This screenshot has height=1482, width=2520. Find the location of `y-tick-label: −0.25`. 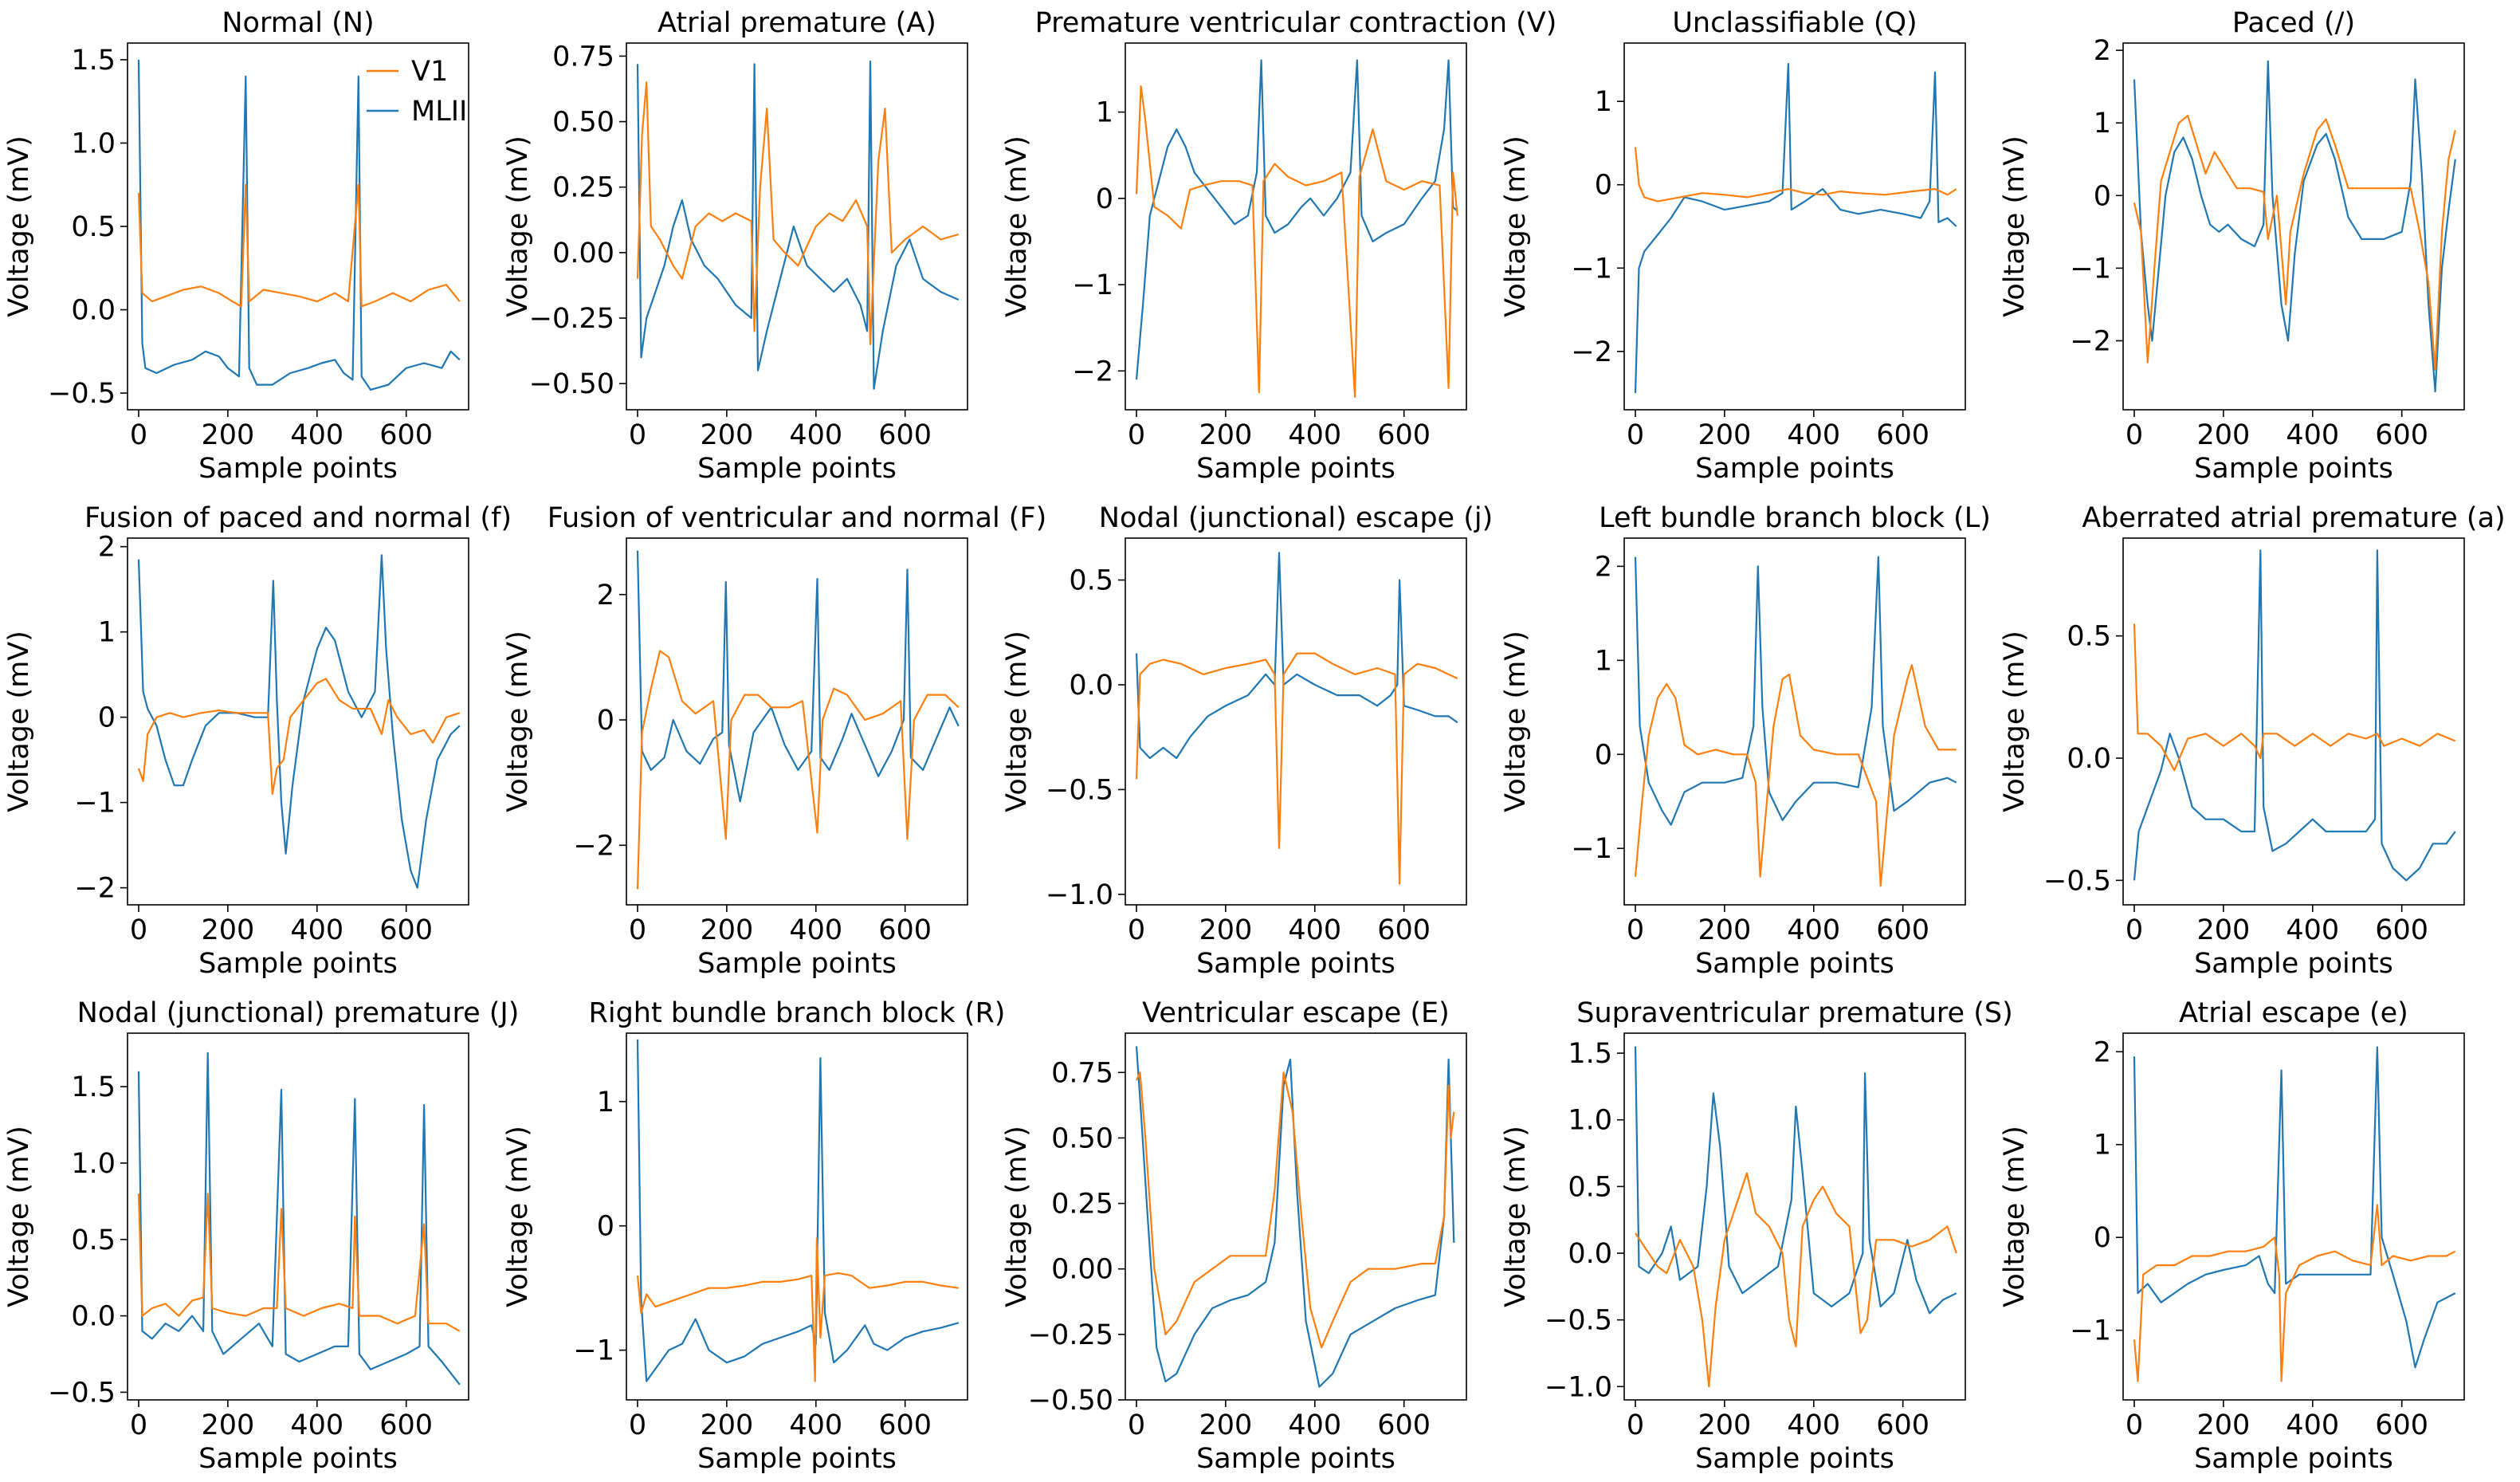

y-tick-label: −0.25 is located at coordinates (1070, 1335).